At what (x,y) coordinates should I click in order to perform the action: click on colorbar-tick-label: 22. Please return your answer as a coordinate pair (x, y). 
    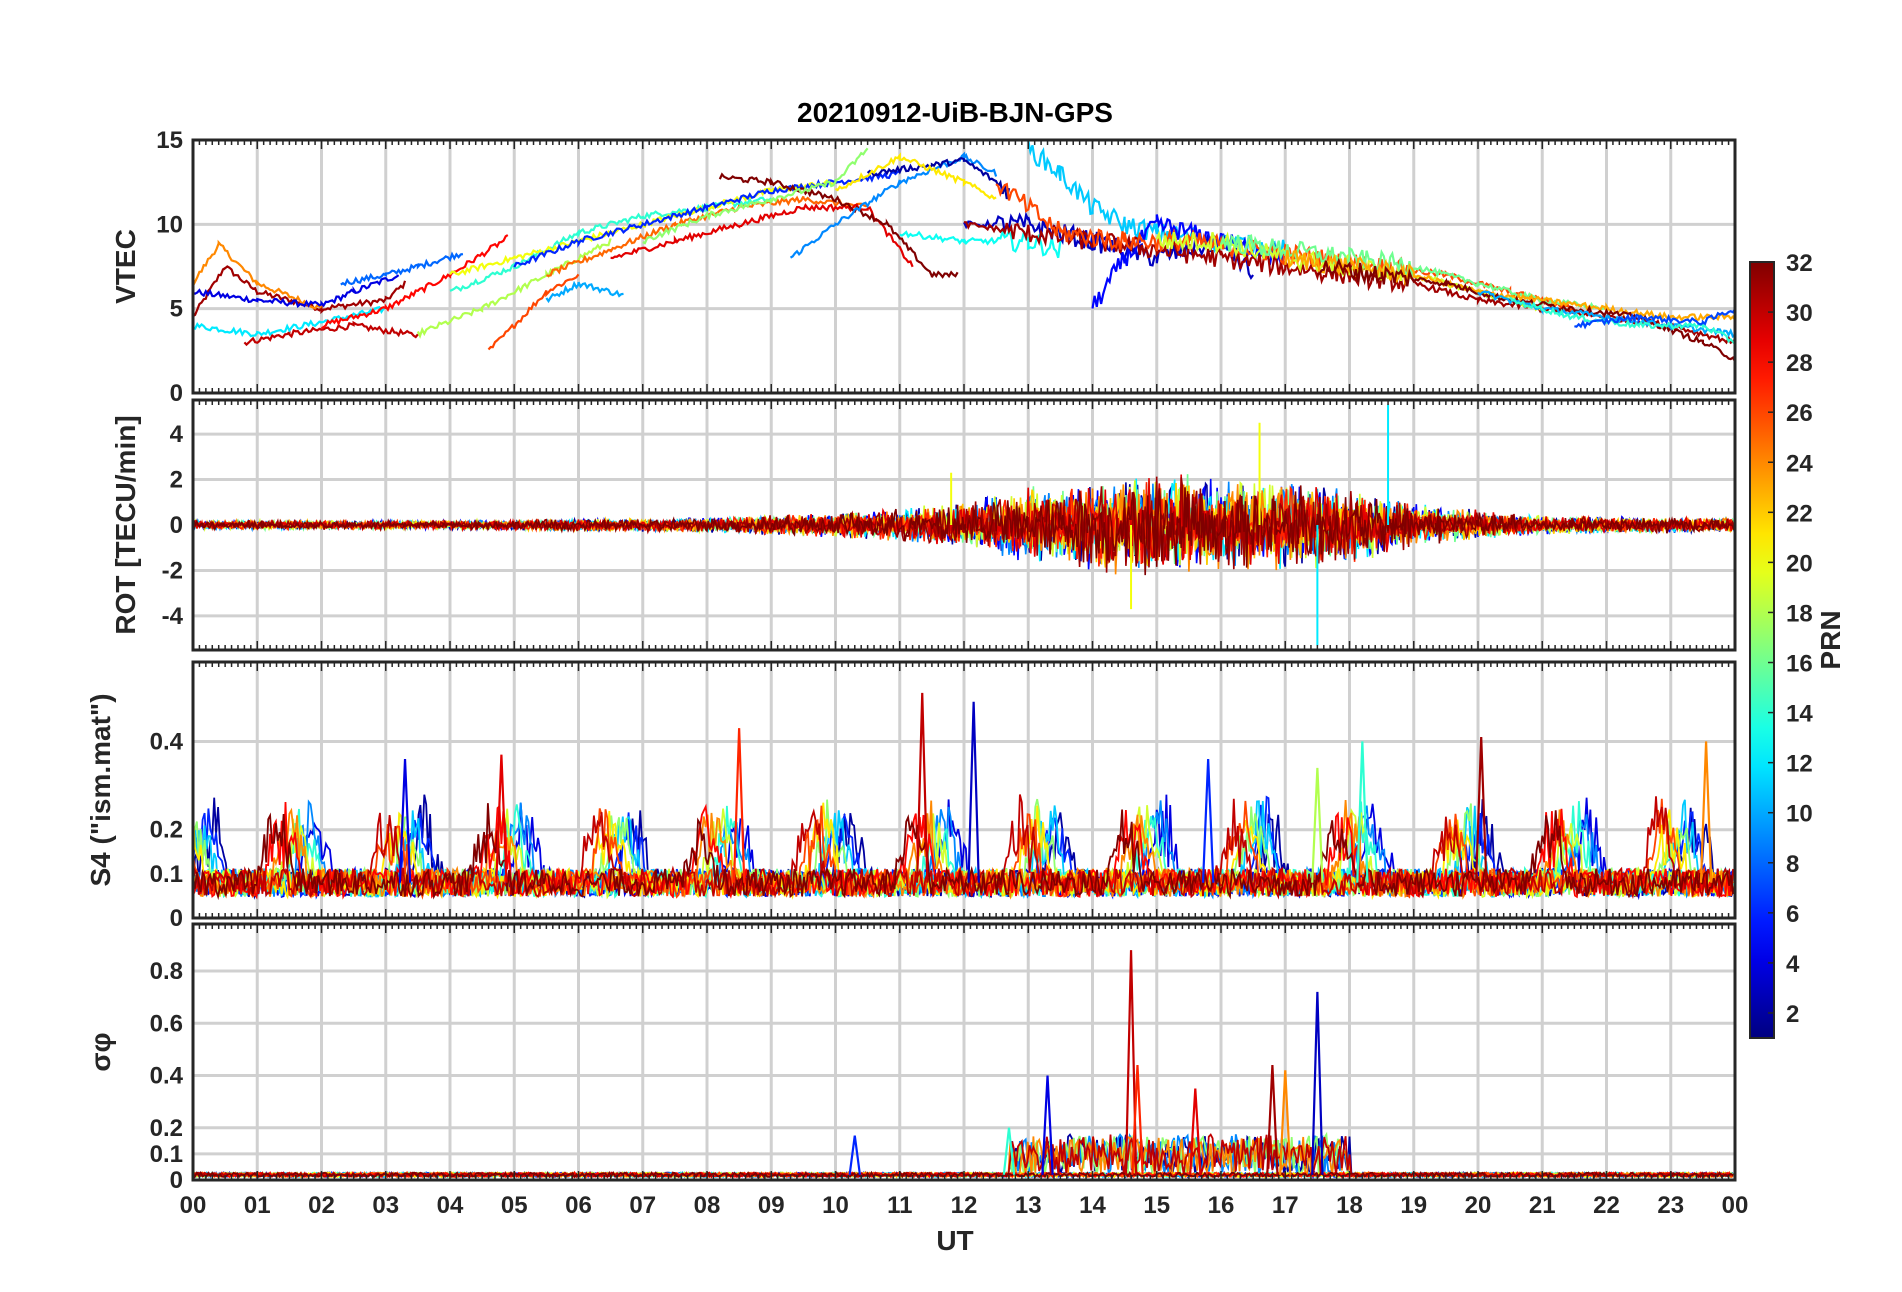
    Looking at the image, I should click on (1799, 513).